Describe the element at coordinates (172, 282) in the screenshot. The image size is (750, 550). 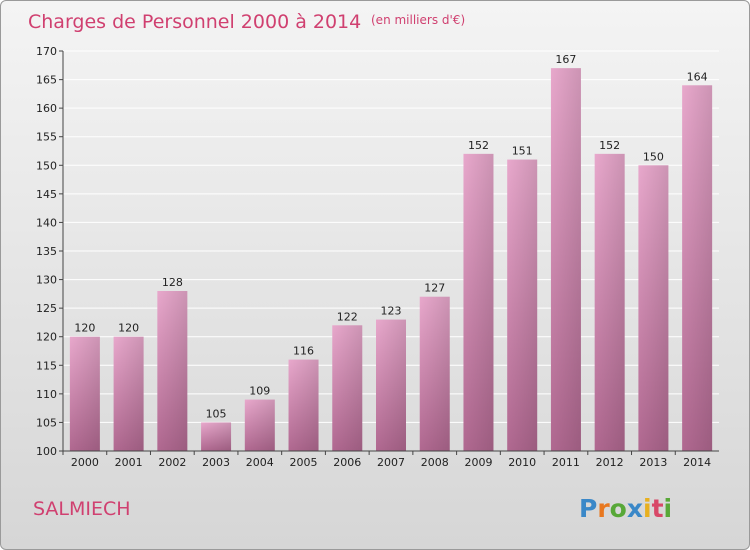
I see `value-label-2002: 128` at that location.